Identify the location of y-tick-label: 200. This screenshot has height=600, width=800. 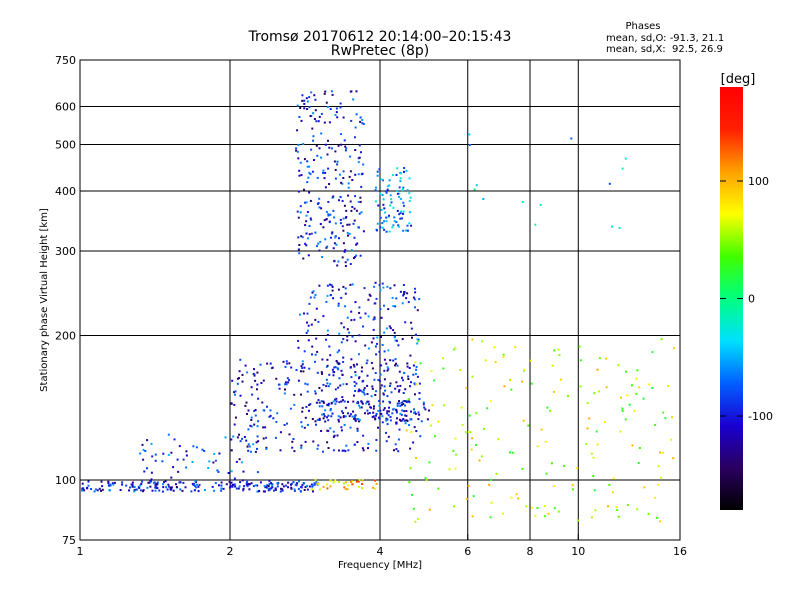
(65, 336).